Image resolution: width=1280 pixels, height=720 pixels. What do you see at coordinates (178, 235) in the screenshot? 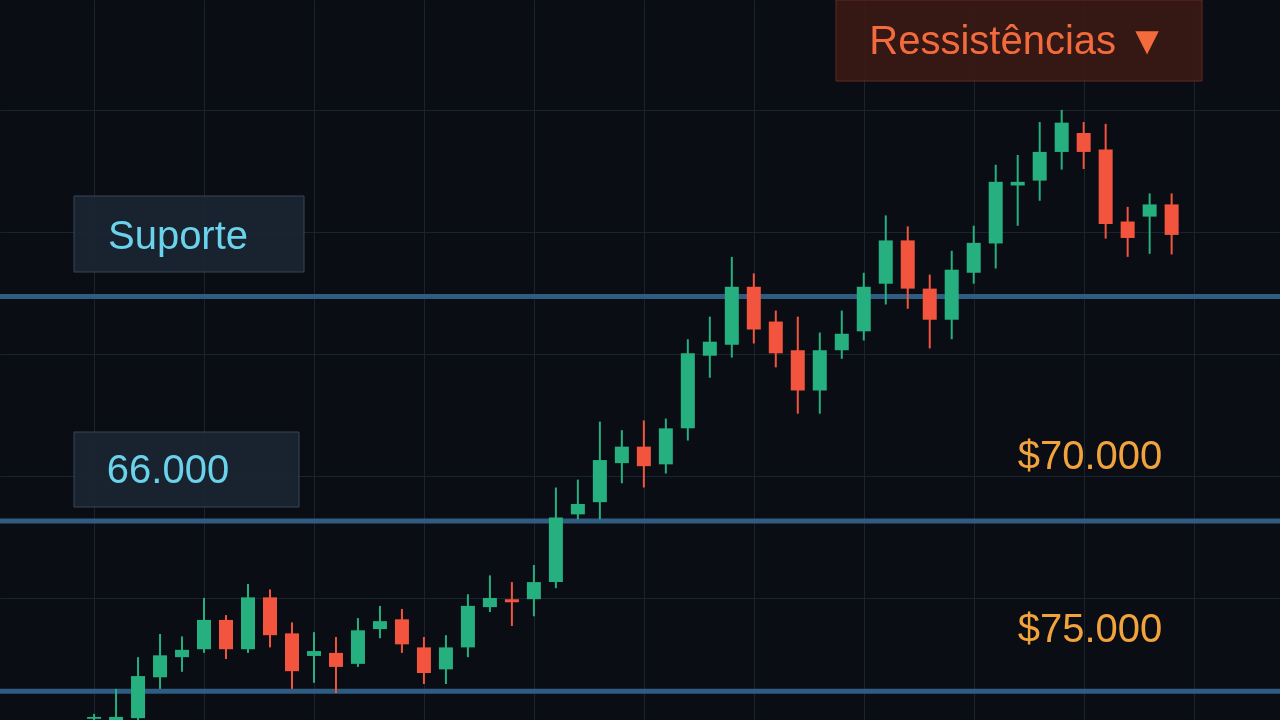
I see `annotation: Suporte` at bounding box center [178, 235].